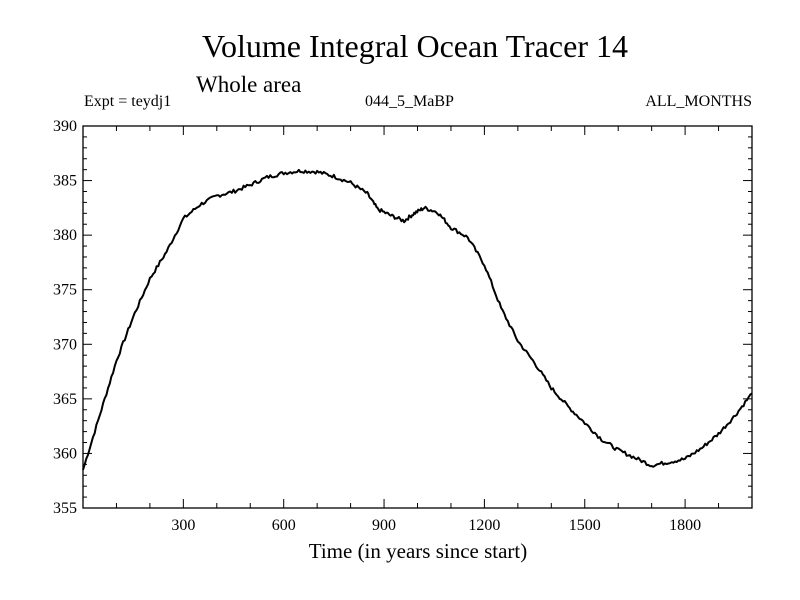  Describe the element at coordinates (65, 508) in the screenshot. I see `y-tick-label: 355` at that location.